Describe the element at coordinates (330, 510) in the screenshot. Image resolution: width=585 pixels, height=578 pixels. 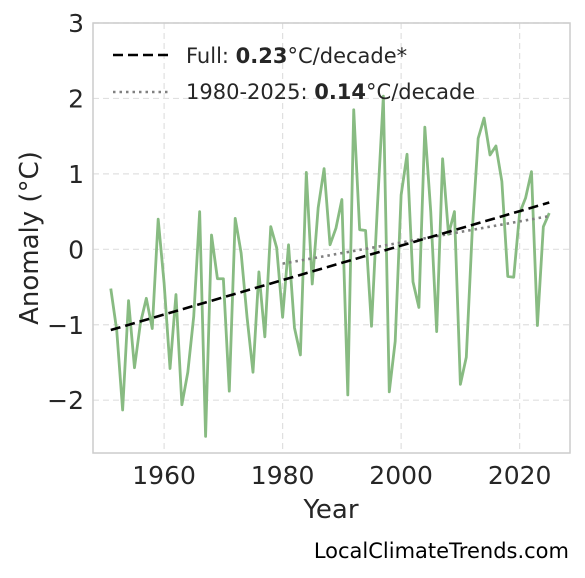
I see `x-axis-label: Year` at that location.